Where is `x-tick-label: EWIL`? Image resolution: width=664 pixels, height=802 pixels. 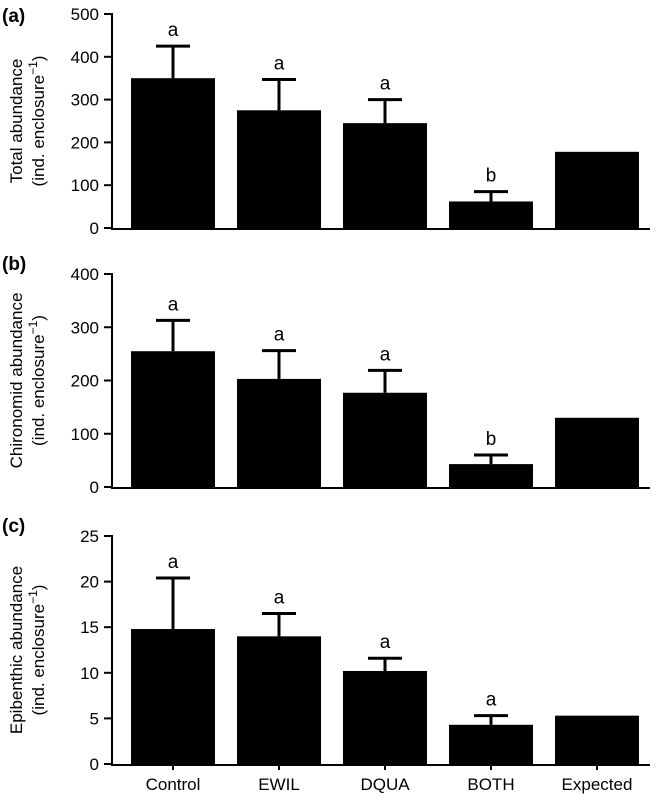
x-tick-label: EWIL is located at coordinates (279, 784).